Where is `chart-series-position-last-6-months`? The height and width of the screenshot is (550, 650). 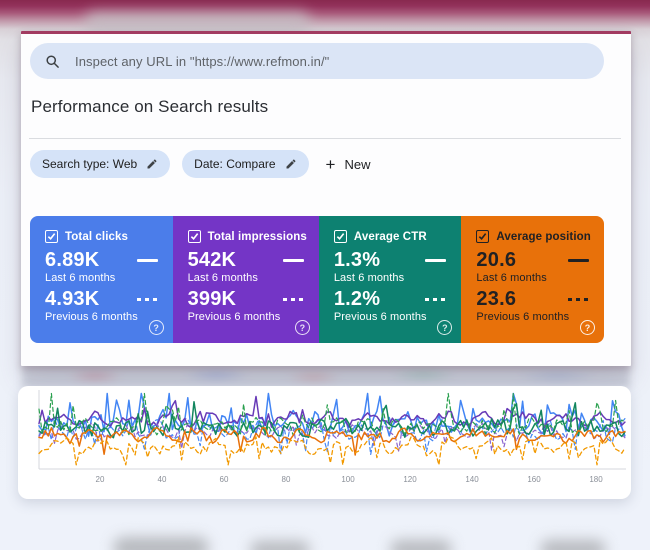
chart-series-position-last-6-months is located at coordinates (332, 441).